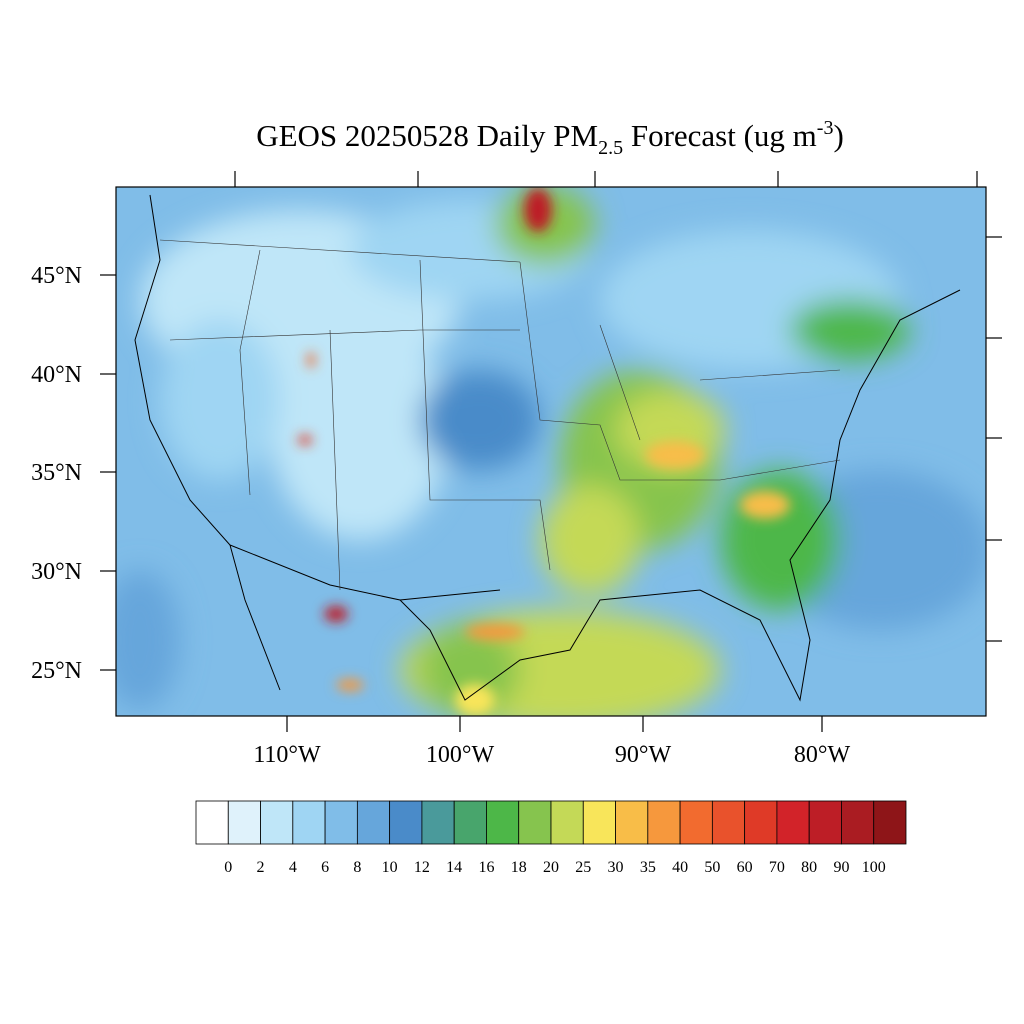 Image resolution: width=1024 pixels, height=1024 pixels. I want to click on colorbar-label: 12, so click(422, 867).